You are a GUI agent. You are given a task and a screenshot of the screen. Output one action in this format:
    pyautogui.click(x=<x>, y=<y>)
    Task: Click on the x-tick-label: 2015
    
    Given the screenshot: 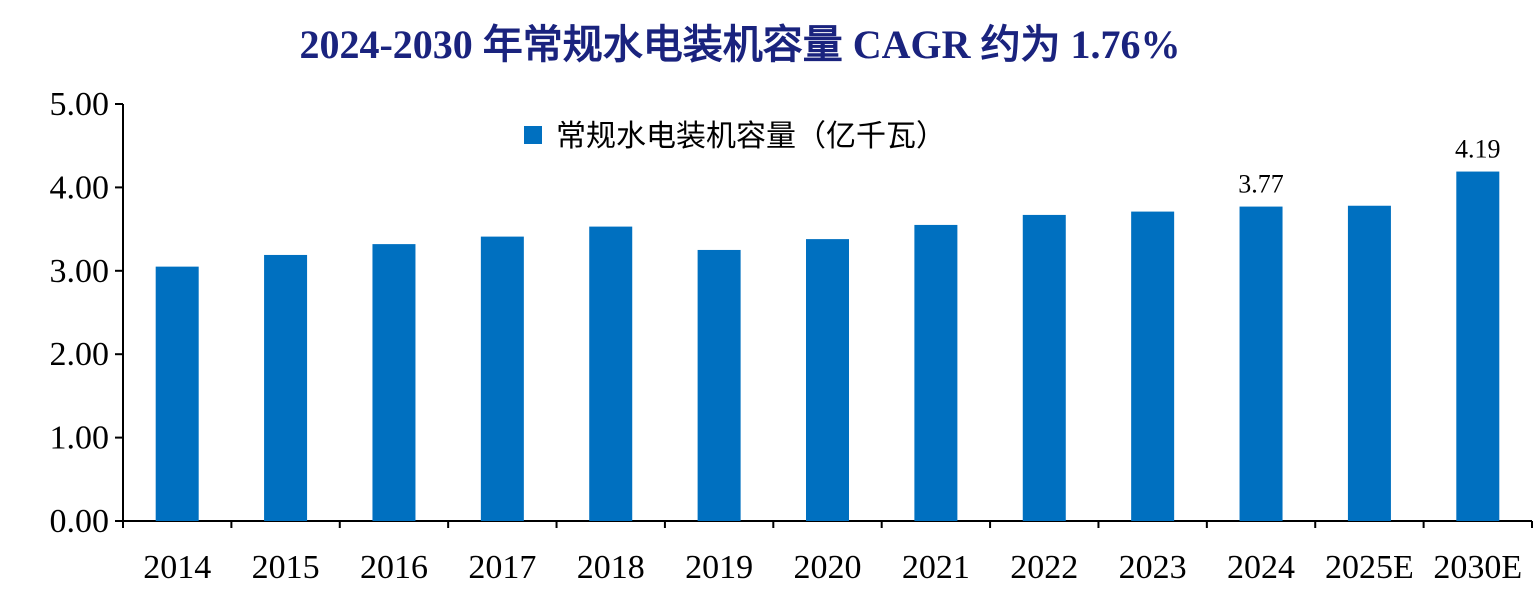 What is the action you would take?
    pyautogui.click(x=286, y=567)
    